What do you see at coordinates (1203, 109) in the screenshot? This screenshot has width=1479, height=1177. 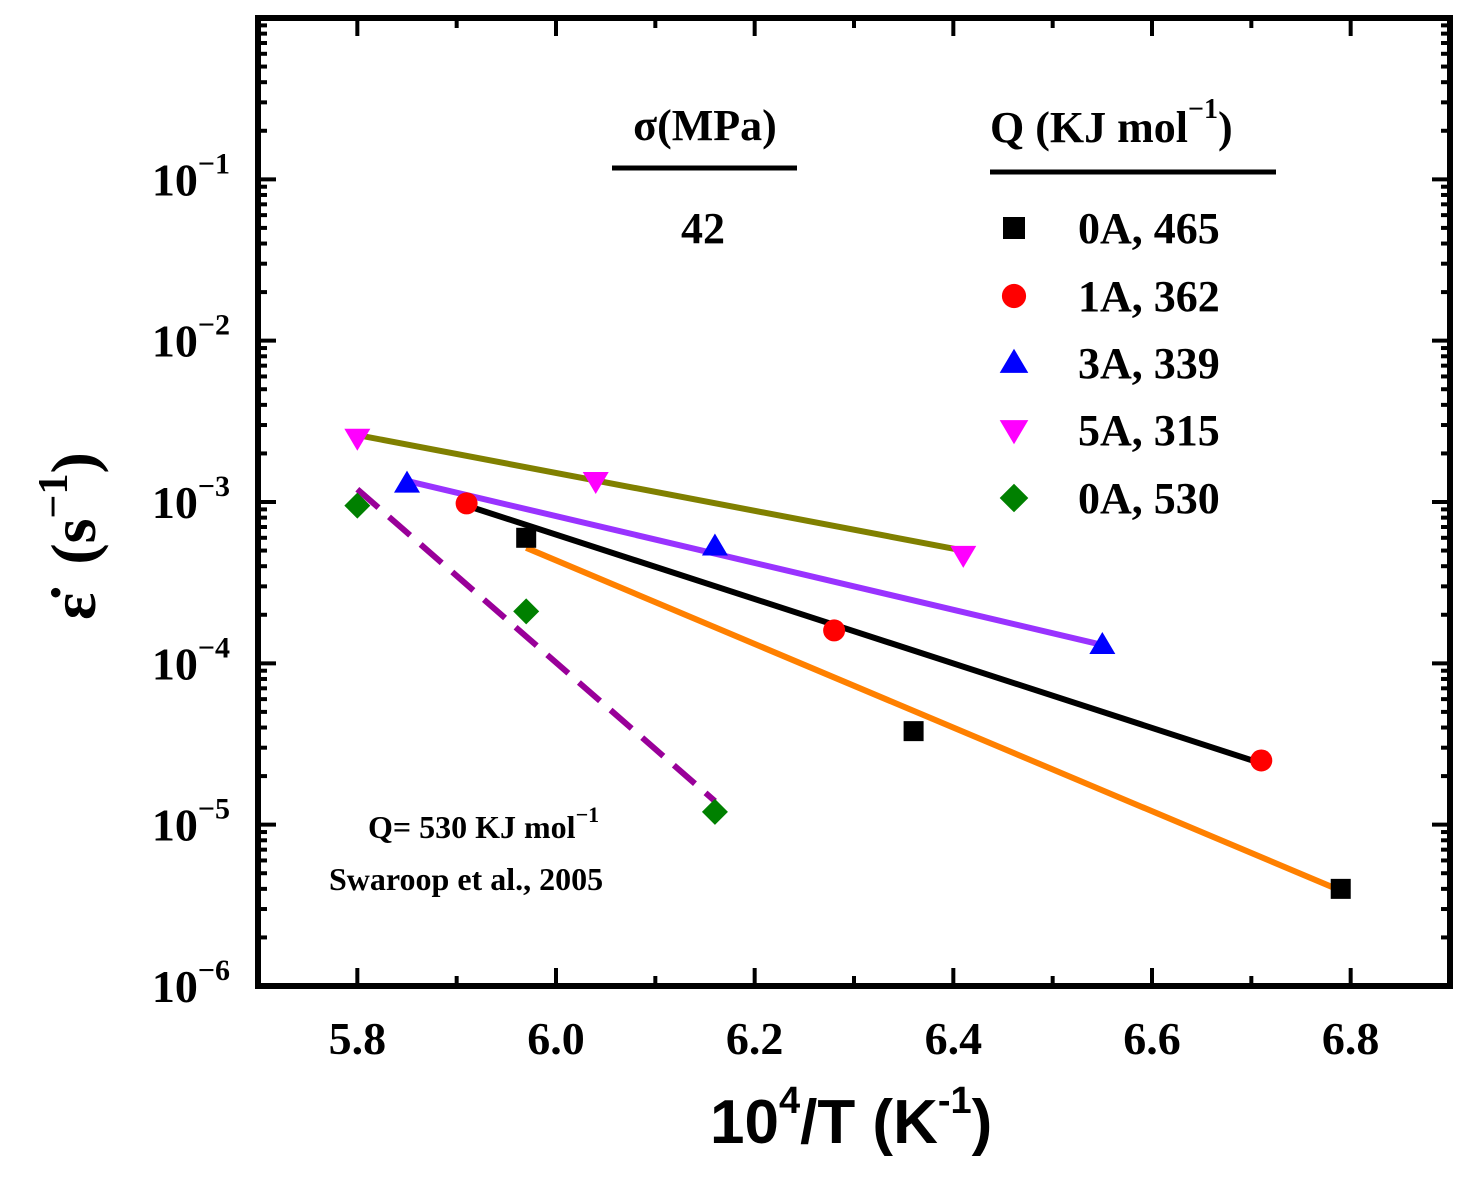 I see `q-header-sup: −1` at bounding box center [1203, 109].